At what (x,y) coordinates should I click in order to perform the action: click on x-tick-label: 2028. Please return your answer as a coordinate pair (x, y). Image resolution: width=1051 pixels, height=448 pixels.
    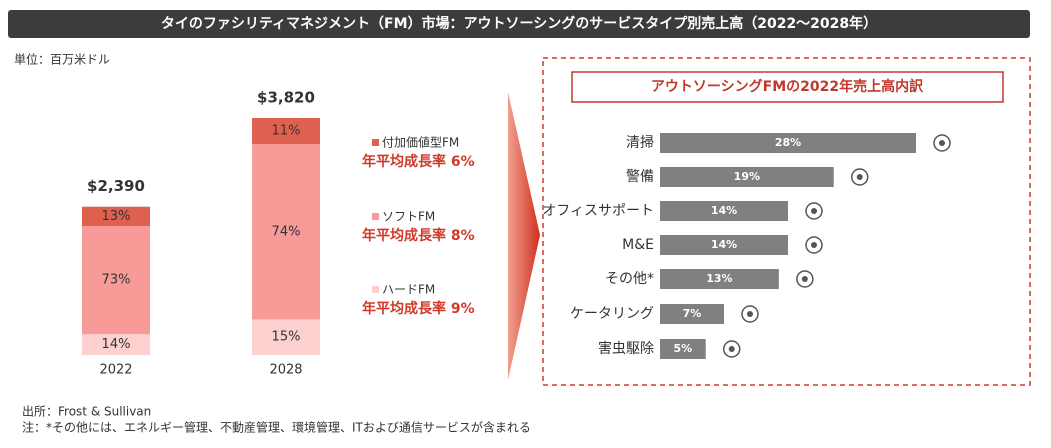
    Looking at the image, I should click on (285, 370).